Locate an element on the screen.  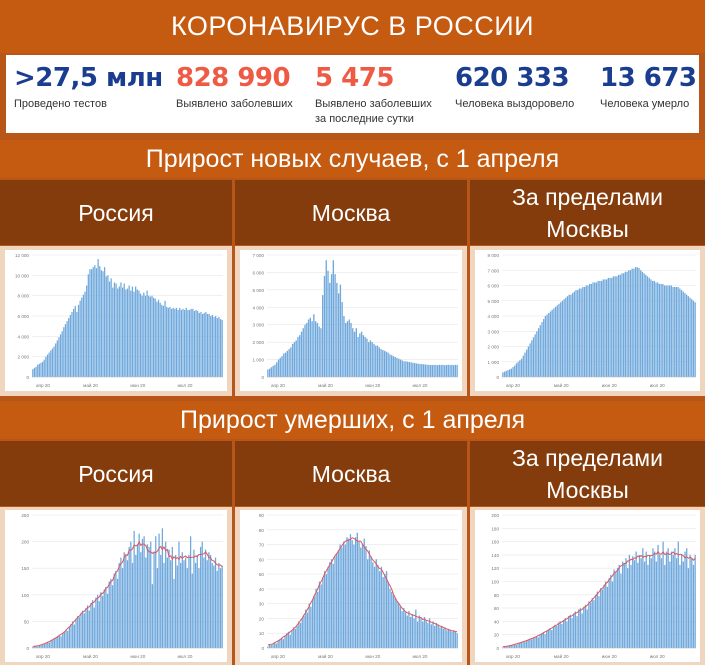
x-tick-label: июл 20 is located at coordinates (657, 385).